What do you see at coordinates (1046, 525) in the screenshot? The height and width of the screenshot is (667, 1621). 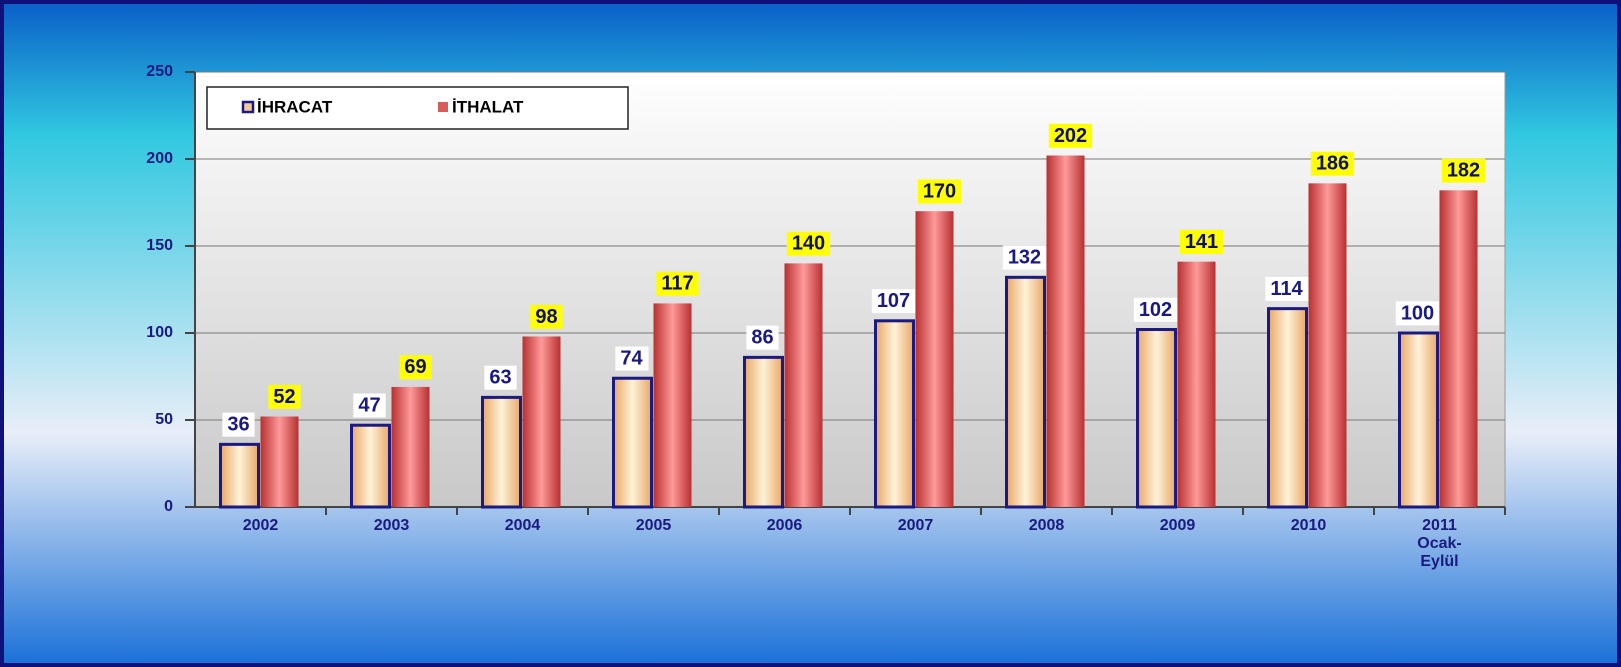 I see `x-tick-label: 2008` at bounding box center [1046, 525].